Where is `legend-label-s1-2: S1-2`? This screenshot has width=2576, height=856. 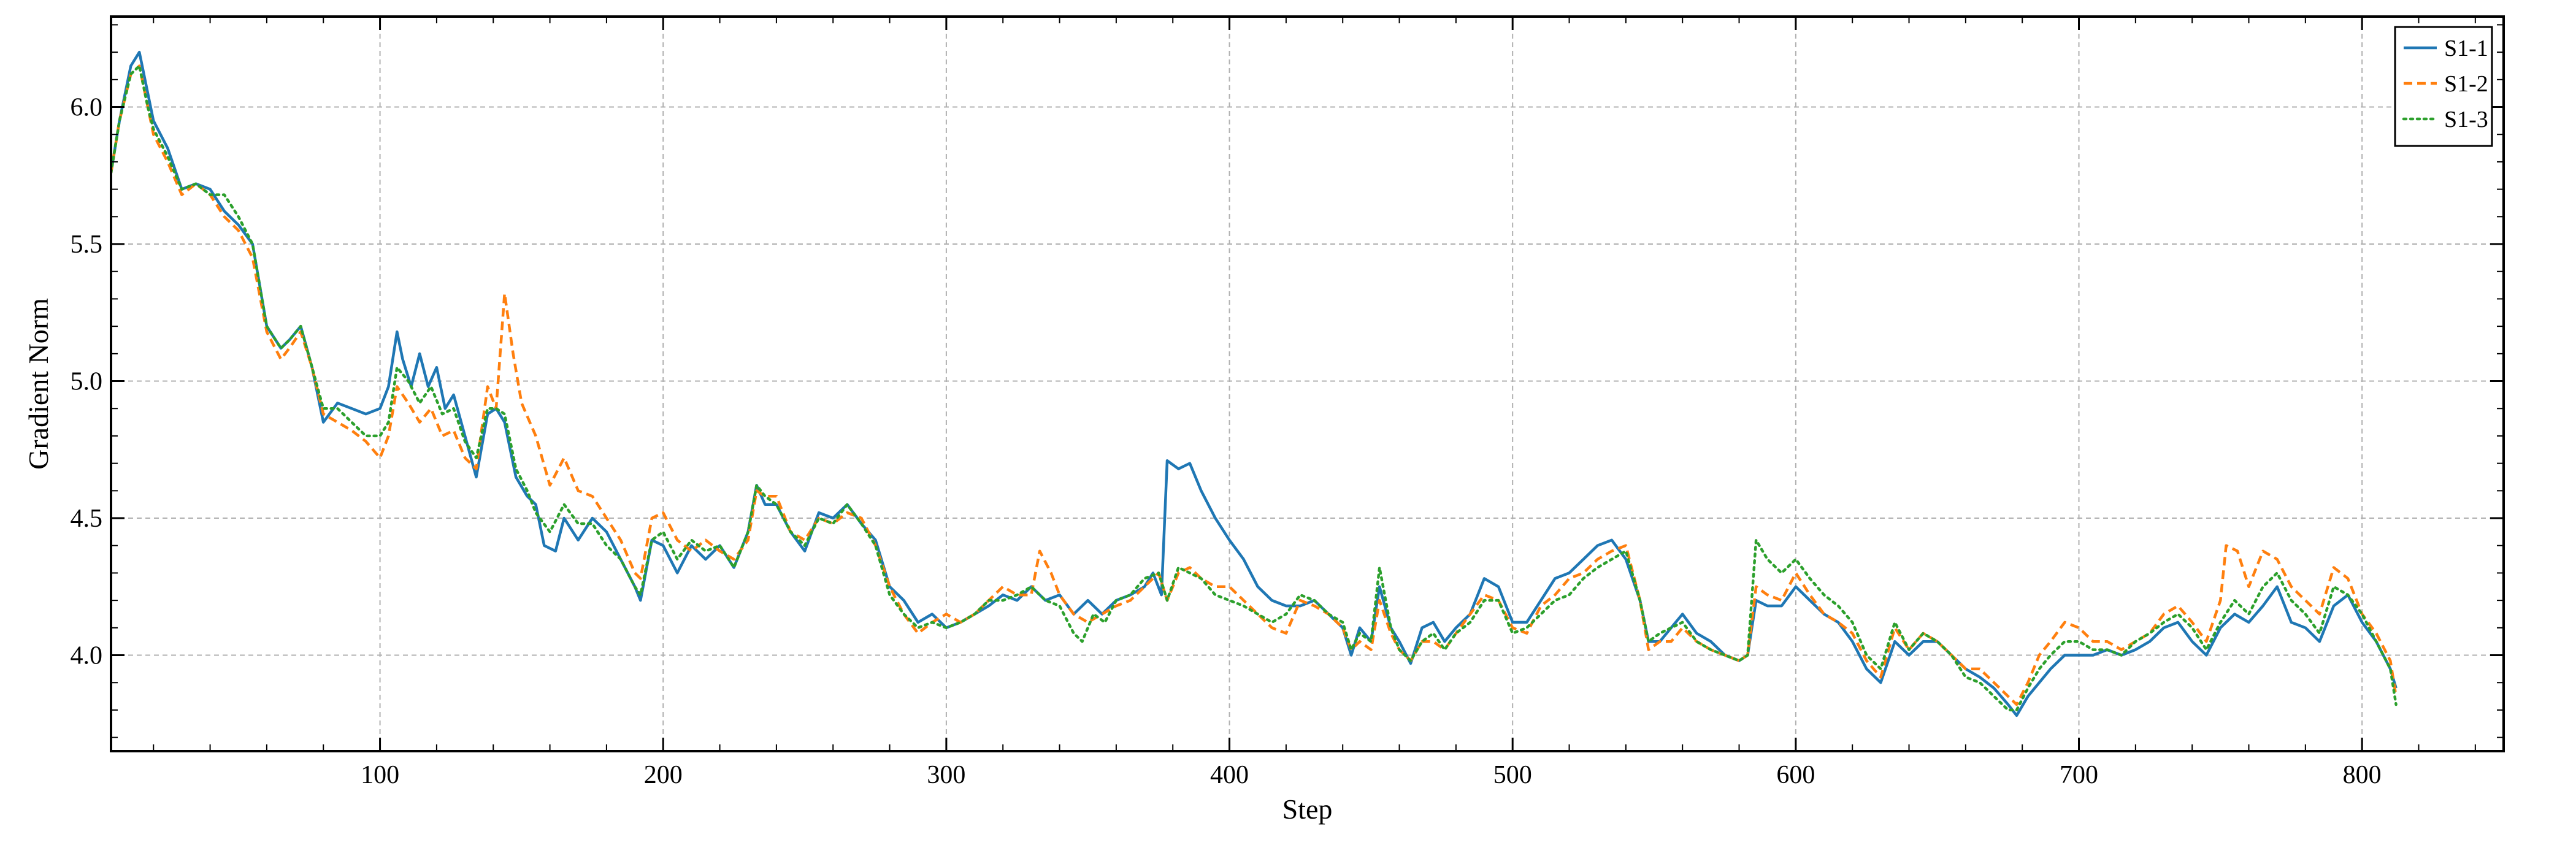
legend-label-s1-2: S1-2 is located at coordinates (2466, 84).